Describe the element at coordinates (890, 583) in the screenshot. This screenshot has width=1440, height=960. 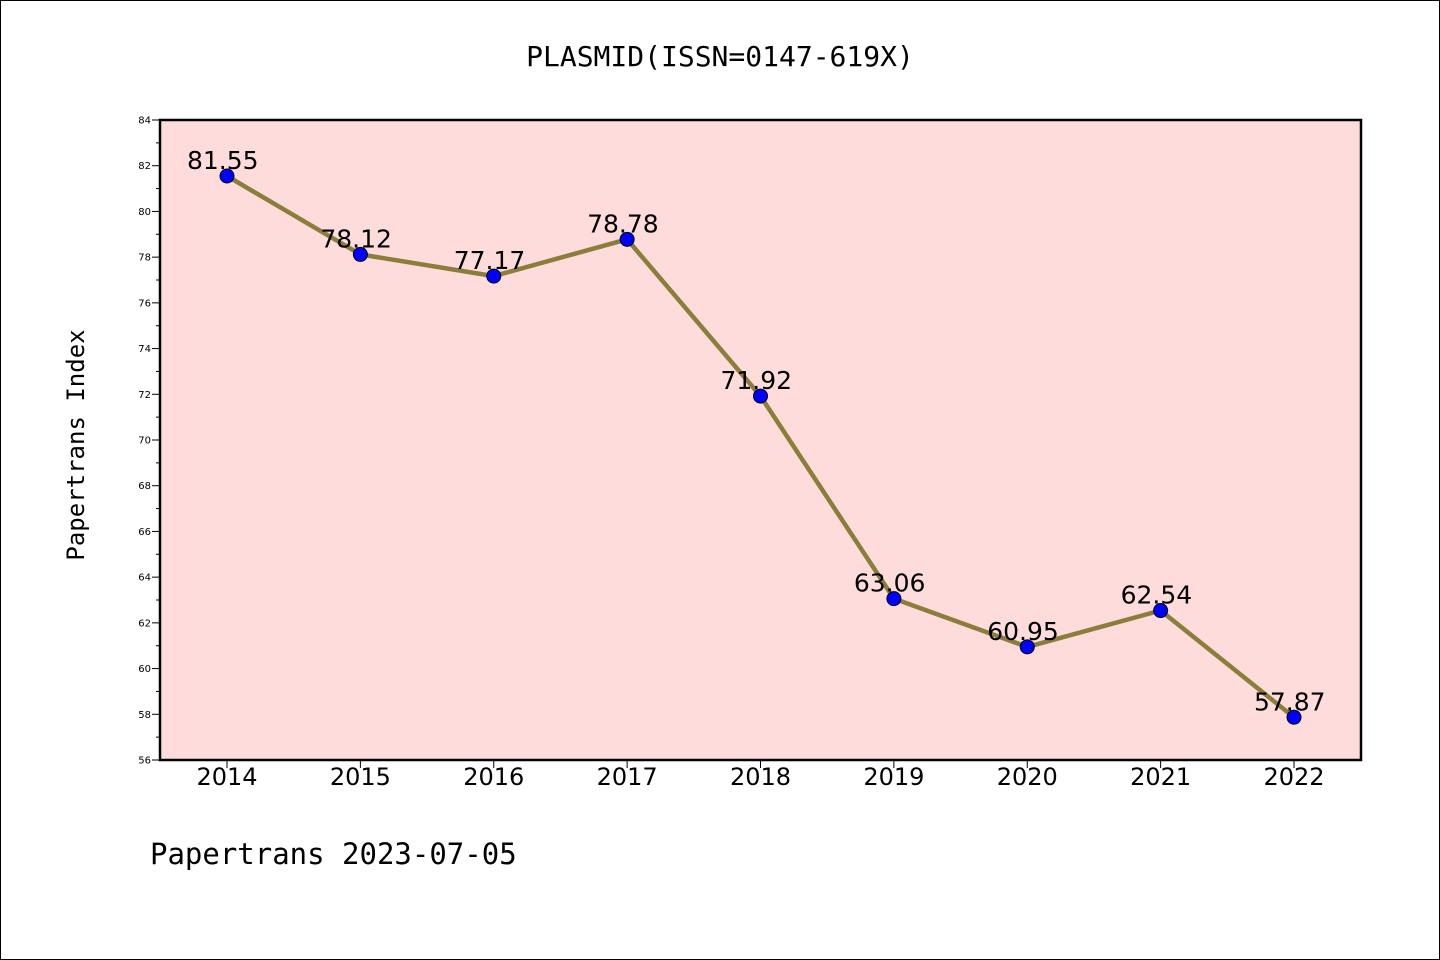
I see `data-label: 63.06` at that location.